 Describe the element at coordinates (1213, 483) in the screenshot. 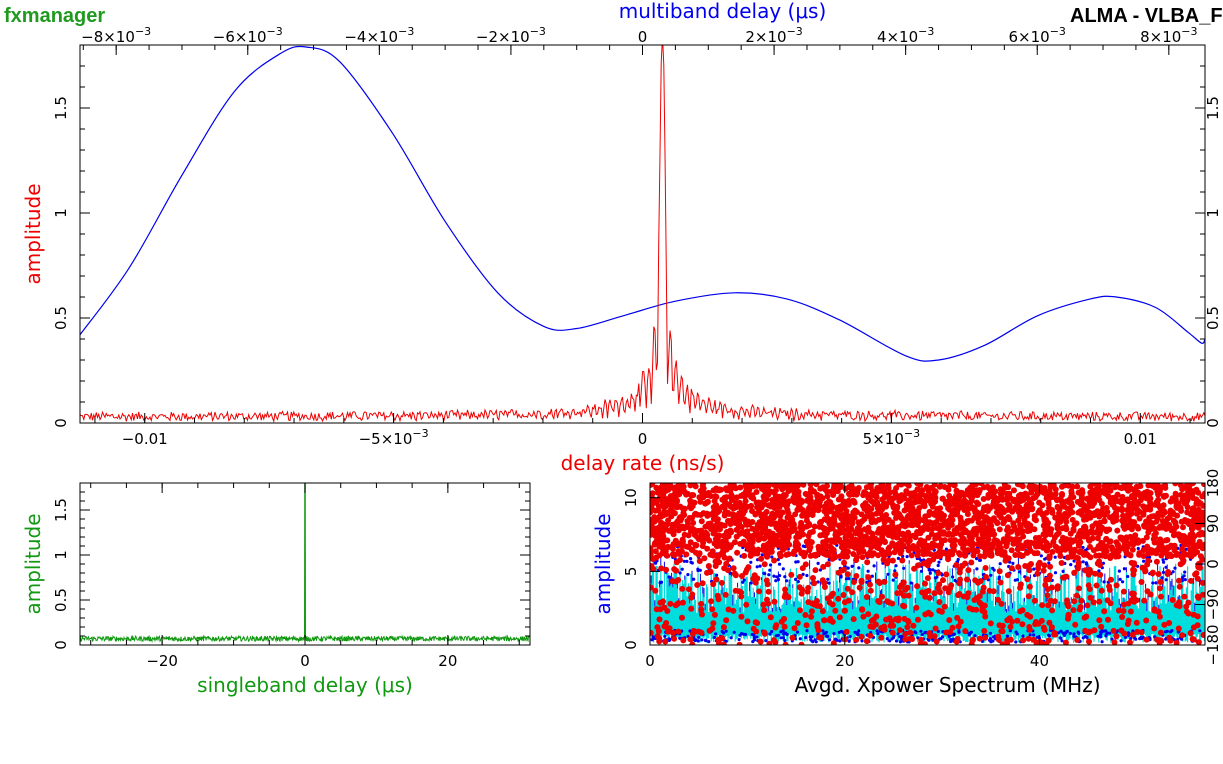

I see `sp-right-tick-label: 180` at that location.